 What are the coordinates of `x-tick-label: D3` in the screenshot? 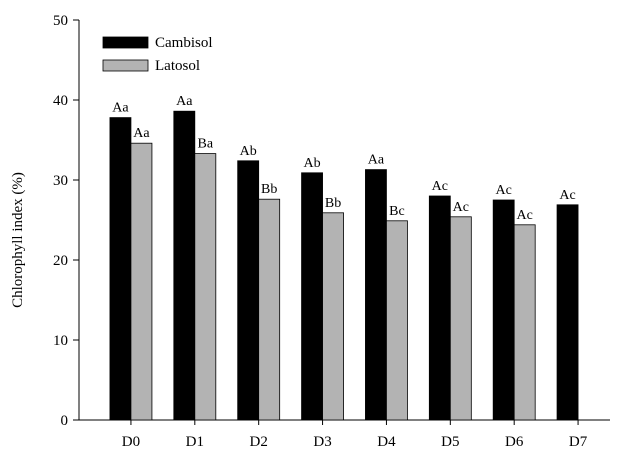 It's located at (322, 442).